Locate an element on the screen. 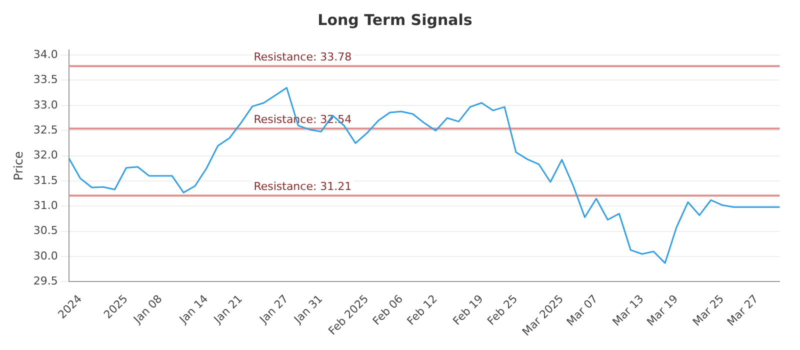 This screenshot has height=350, width=800. x-tick-label: Feb 19 is located at coordinates (468, 310).